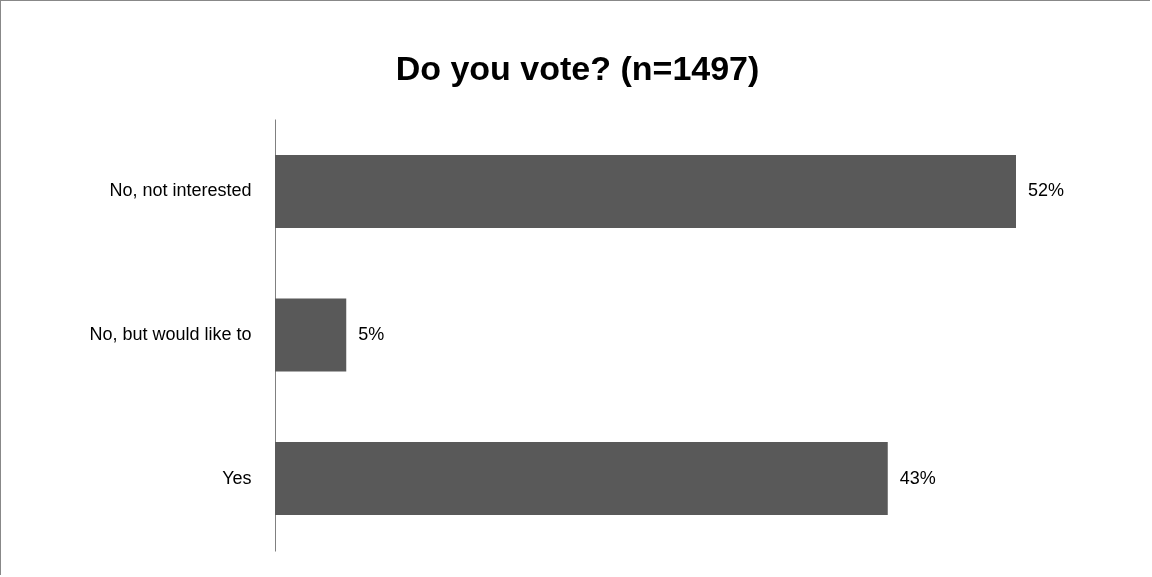 This screenshot has width=1152, height=577. Describe the element at coordinates (577, 68) in the screenshot. I see `chart-title: Do you vote? (n=1497)` at that location.